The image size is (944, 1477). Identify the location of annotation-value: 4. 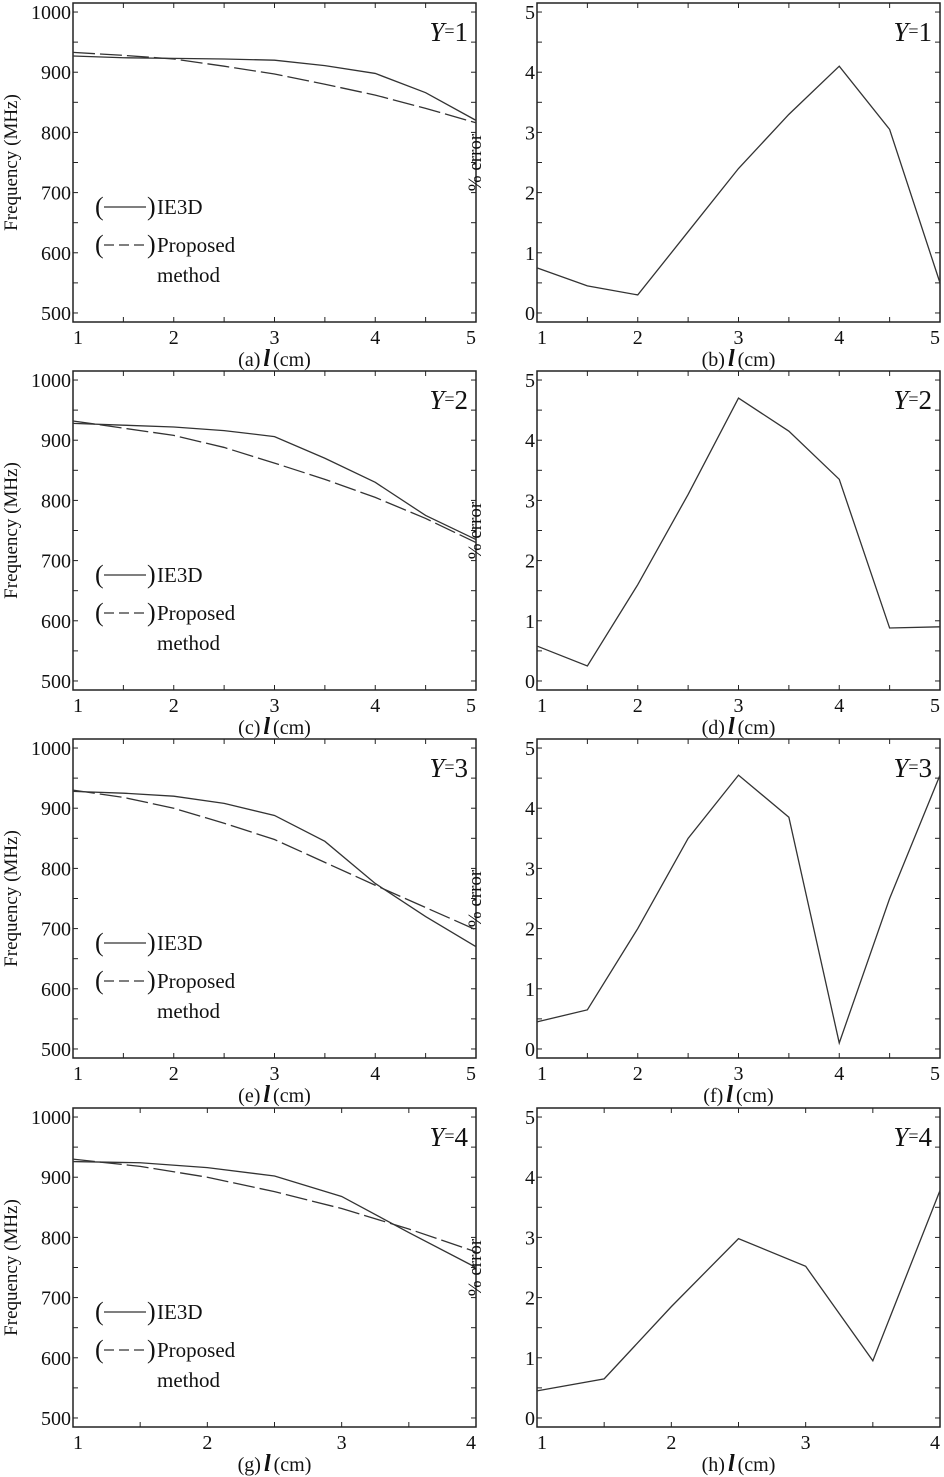
(926, 1137).